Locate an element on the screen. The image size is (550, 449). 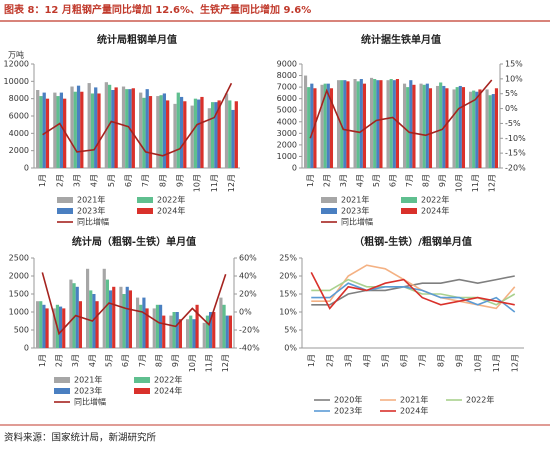
y-tick-label: 0 is located at coordinates (294, 168).